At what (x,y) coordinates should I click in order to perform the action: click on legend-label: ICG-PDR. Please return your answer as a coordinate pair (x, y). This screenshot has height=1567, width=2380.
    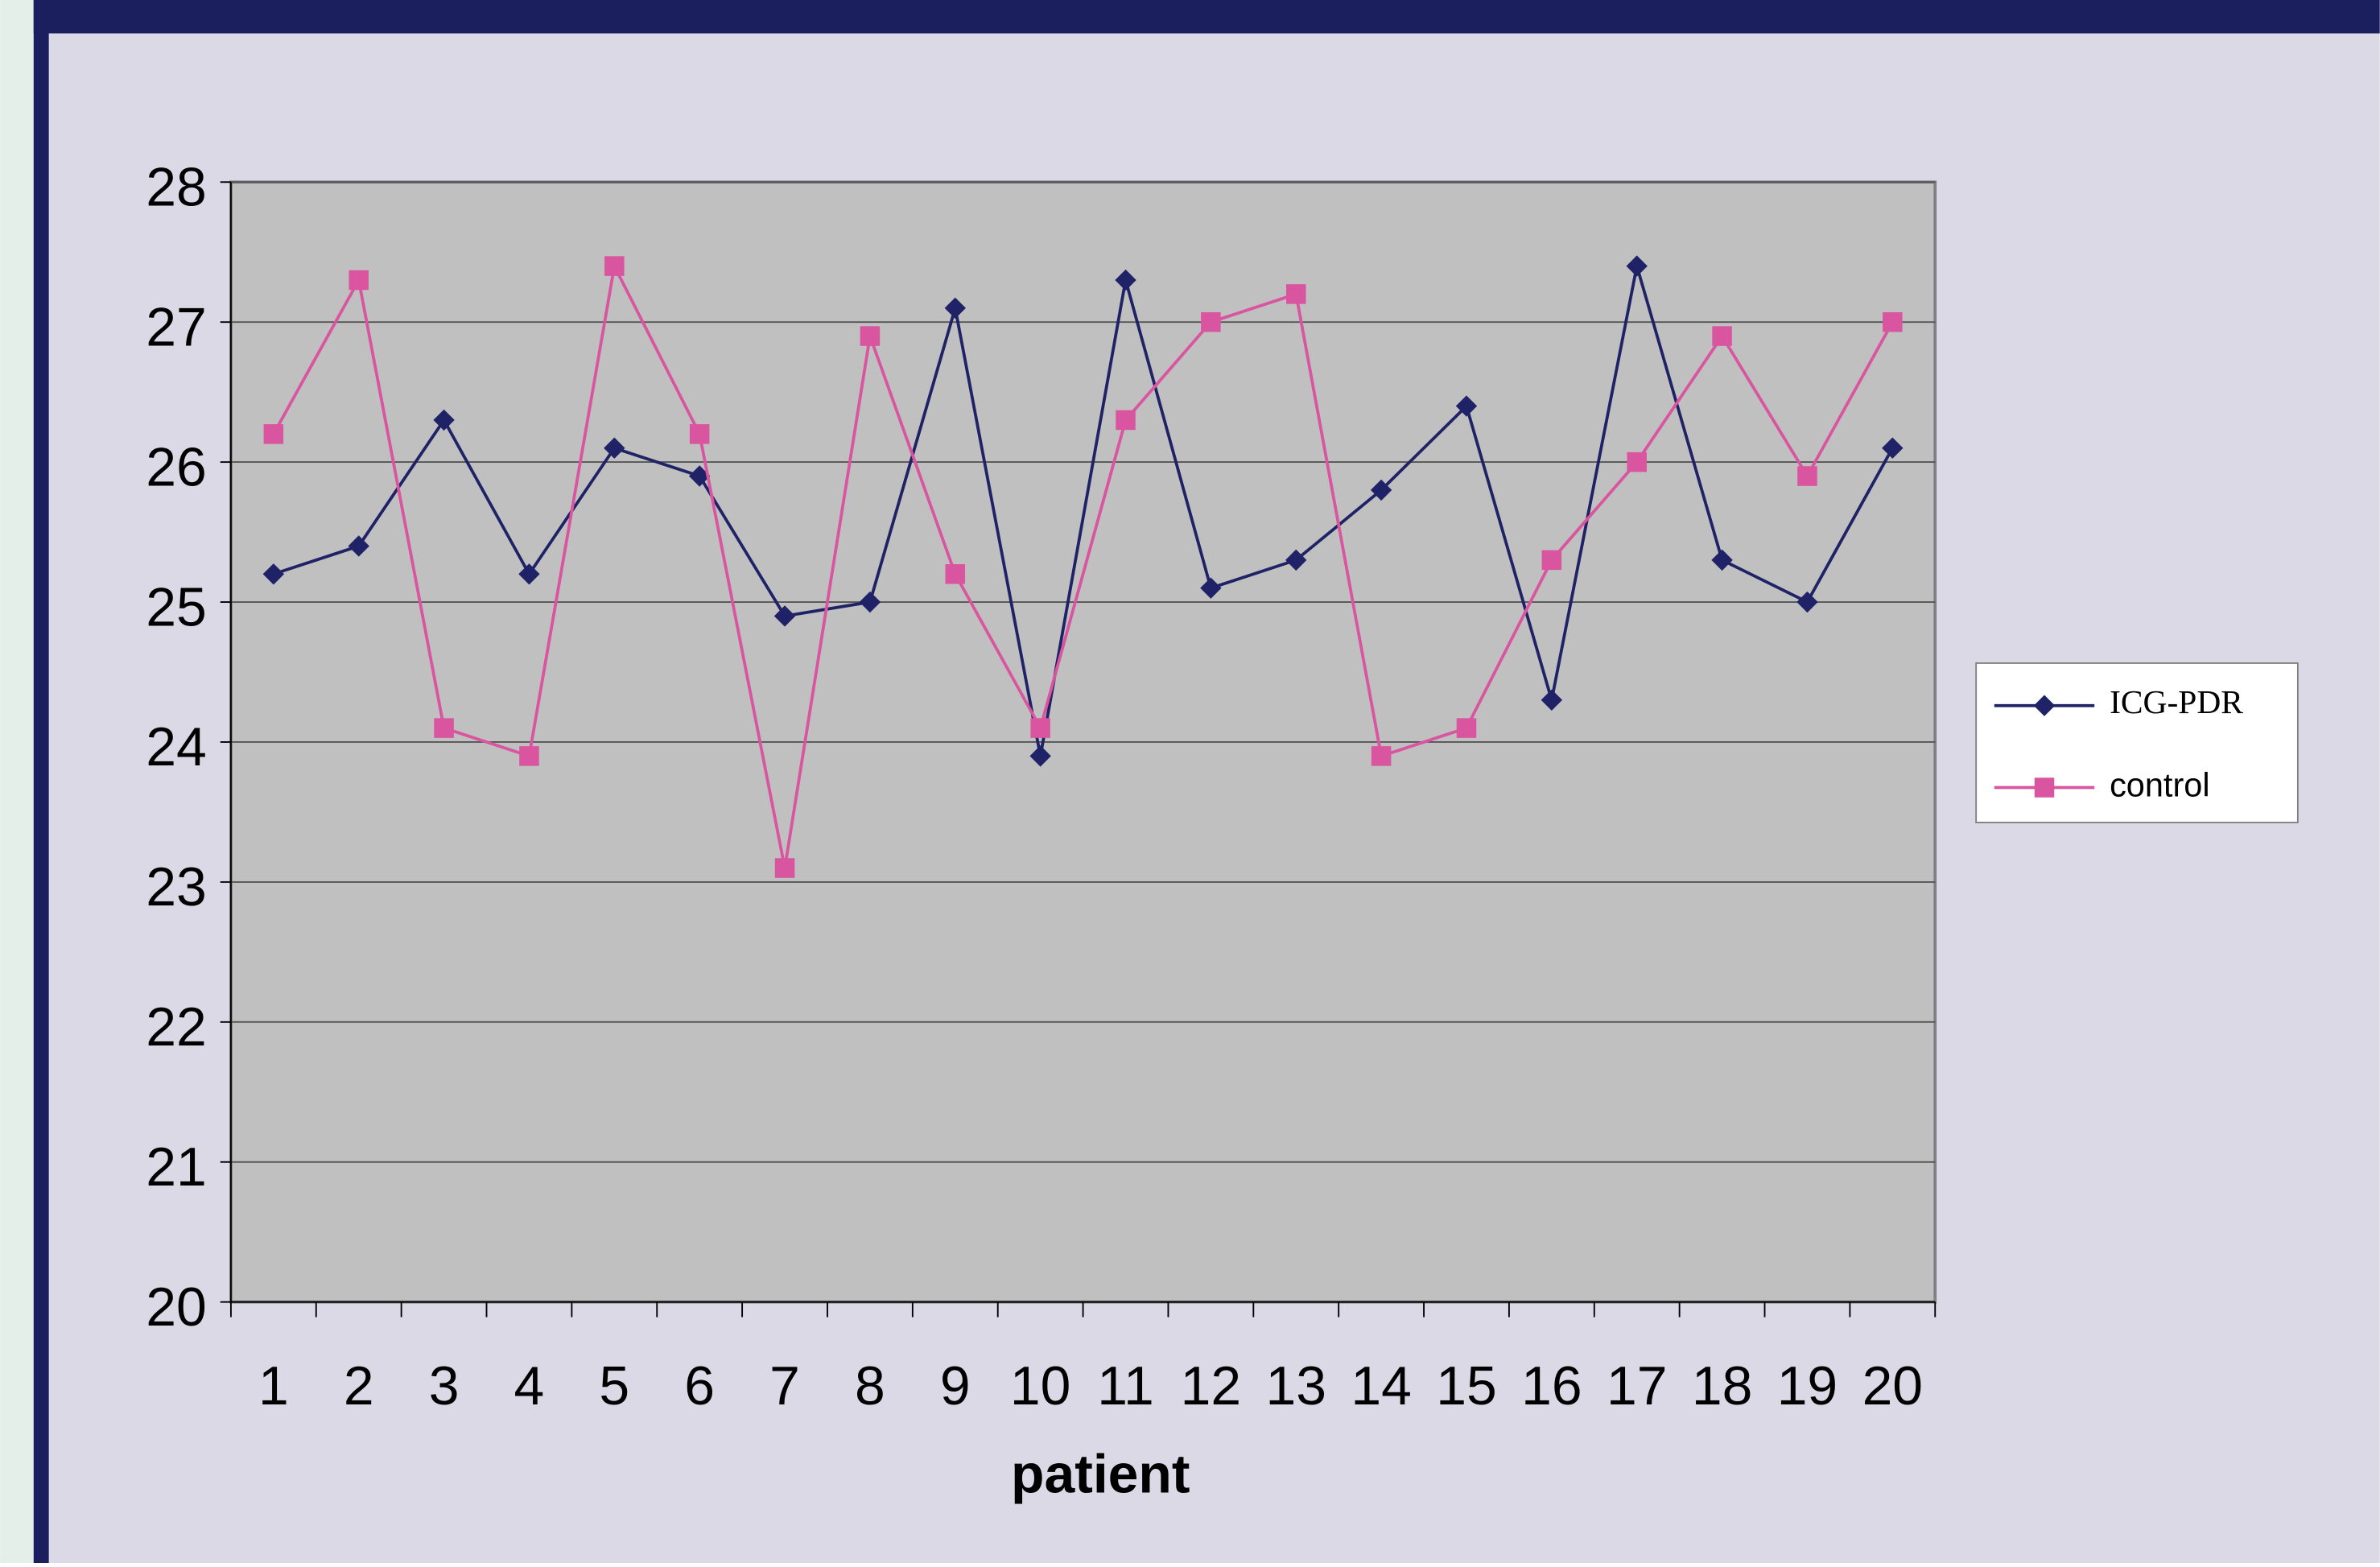
    Looking at the image, I should click on (2176, 702).